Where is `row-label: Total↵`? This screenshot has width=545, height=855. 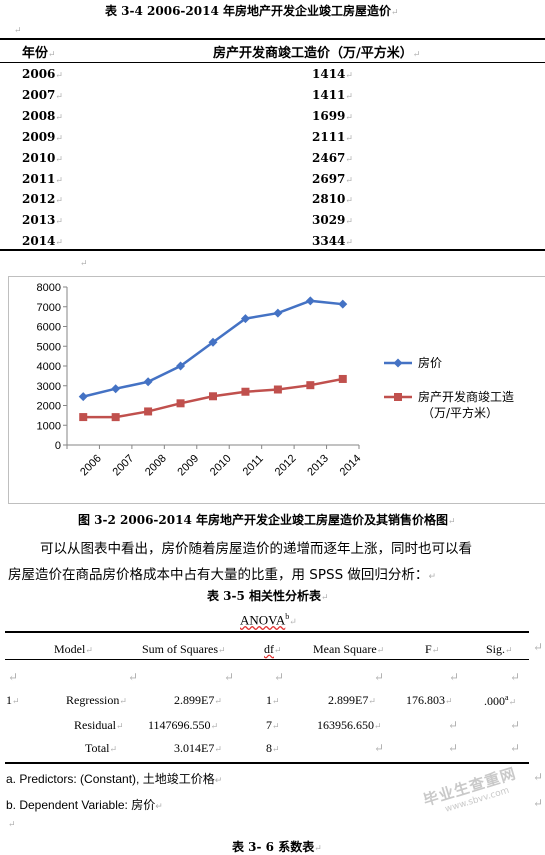 row-label: Total↵ is located at coordinates (101, 748).